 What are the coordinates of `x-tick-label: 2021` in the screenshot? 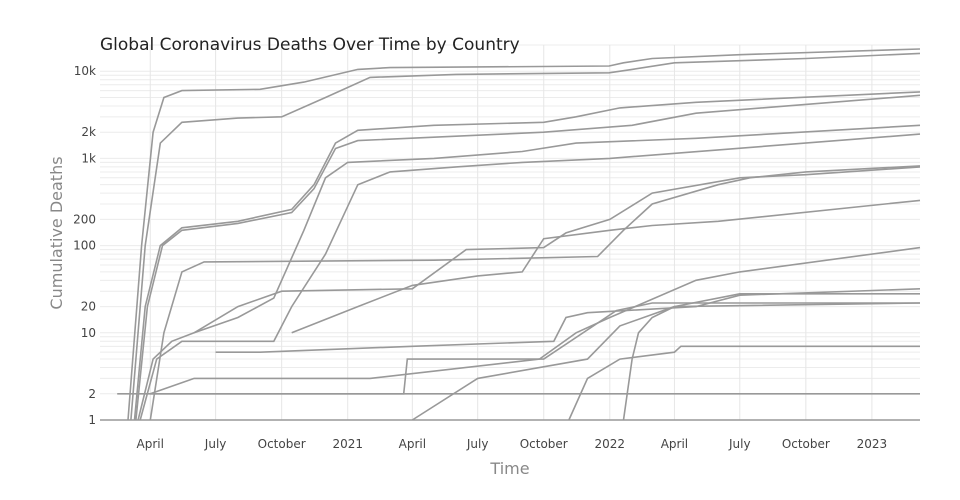 It's located at (347, 444).